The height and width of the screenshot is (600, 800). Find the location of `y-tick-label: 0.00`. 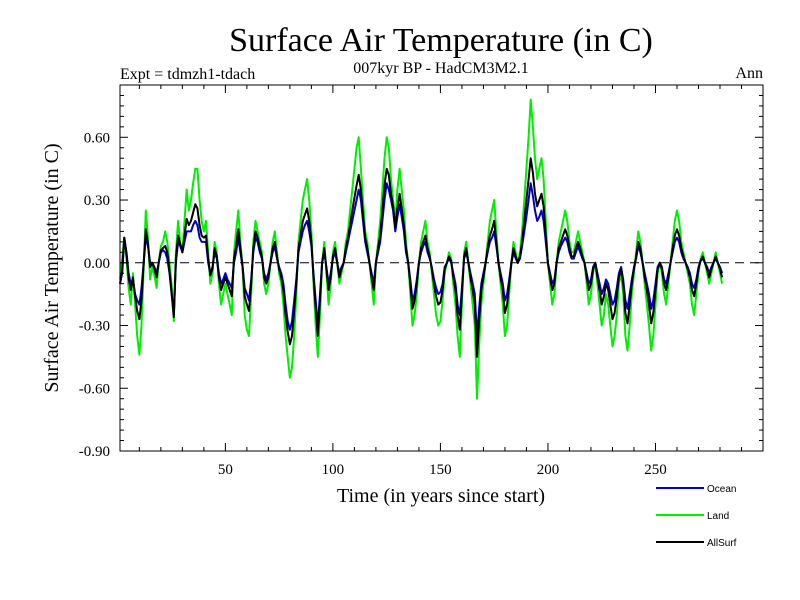

y-tick-label: 0.00 is located at coordinates (97, 264).